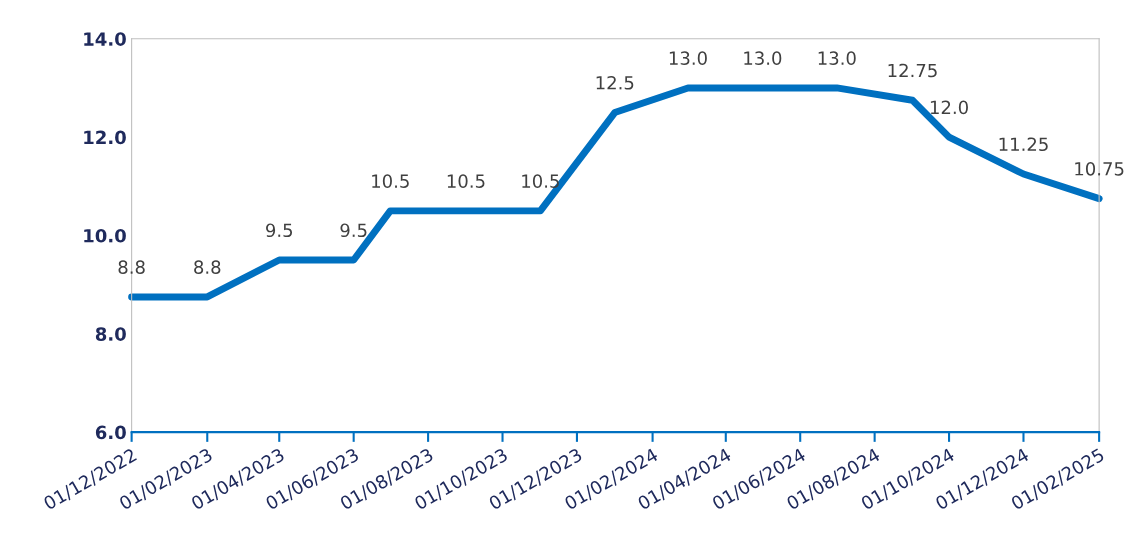 The image size is (1125, 554). What do you see at coordinates (949, 107) in the screenshot?
I see `data-label: 12.0` at bounding box center [949, 107].